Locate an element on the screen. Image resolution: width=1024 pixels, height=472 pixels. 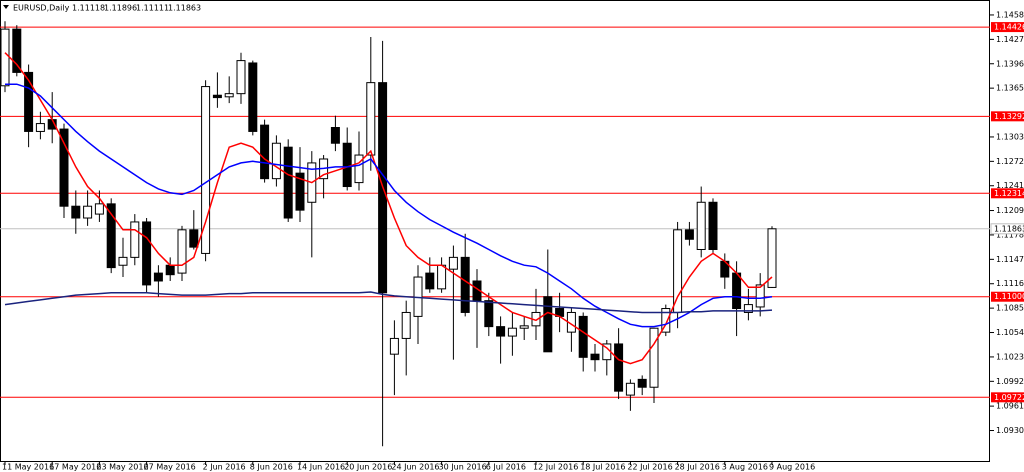
y-tick-label: 1.13030 is located at coordinates (1010, 136).